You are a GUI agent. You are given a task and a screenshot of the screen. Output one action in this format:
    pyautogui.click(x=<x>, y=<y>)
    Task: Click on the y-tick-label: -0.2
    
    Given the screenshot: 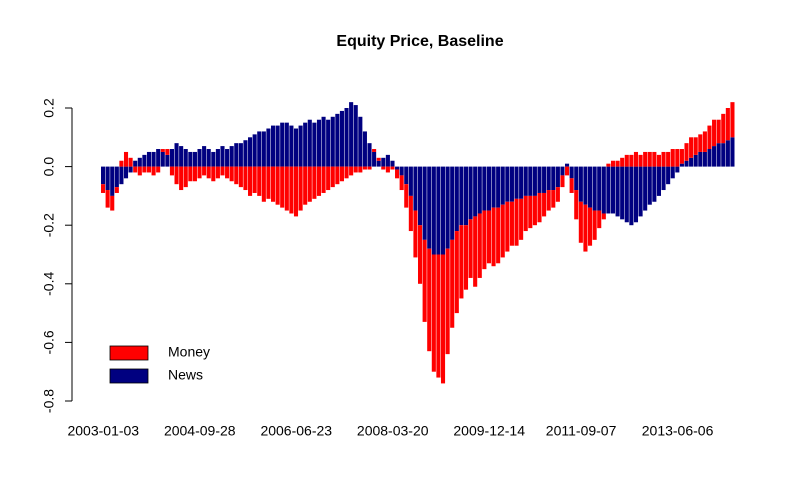 What is the action you would take?
    pyautogui.click(x=49, y=225)
    